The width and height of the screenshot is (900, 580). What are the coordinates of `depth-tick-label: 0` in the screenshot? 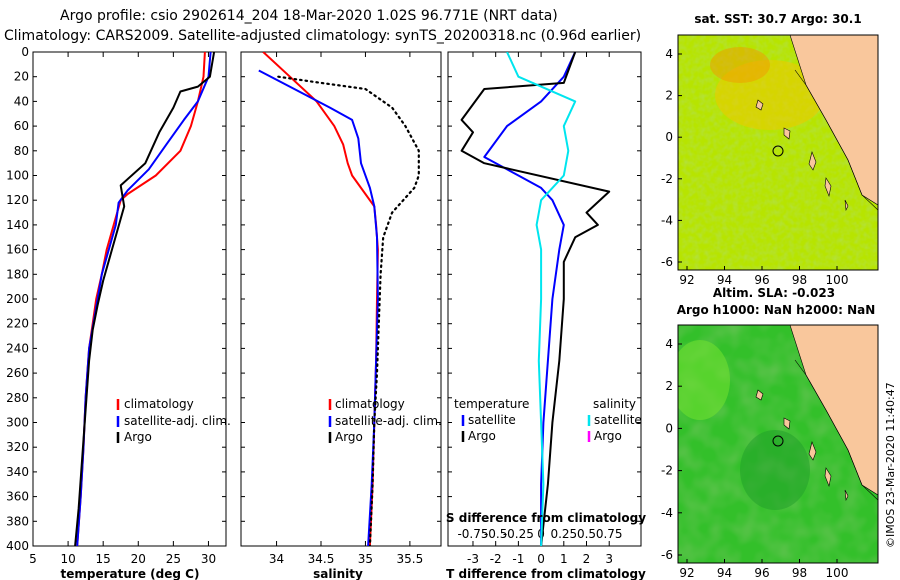 It's located at (25, 52).